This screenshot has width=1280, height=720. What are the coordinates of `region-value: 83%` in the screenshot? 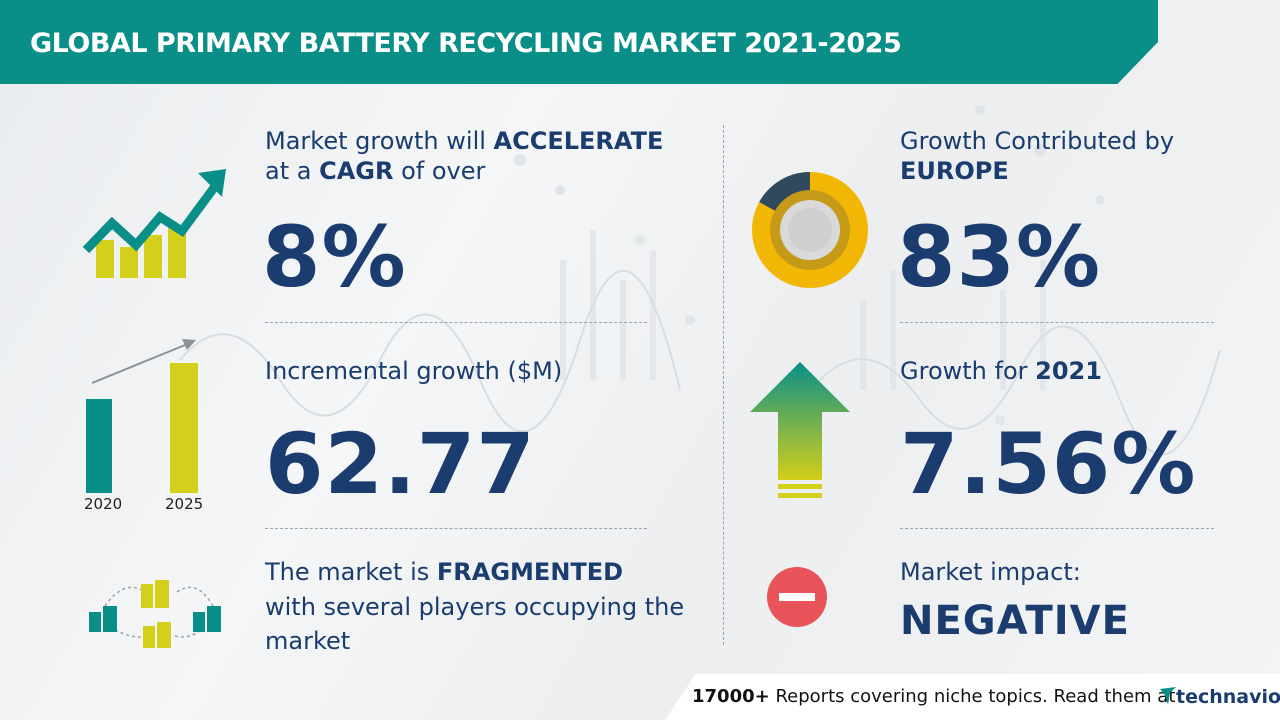 It's located at (999, 257).